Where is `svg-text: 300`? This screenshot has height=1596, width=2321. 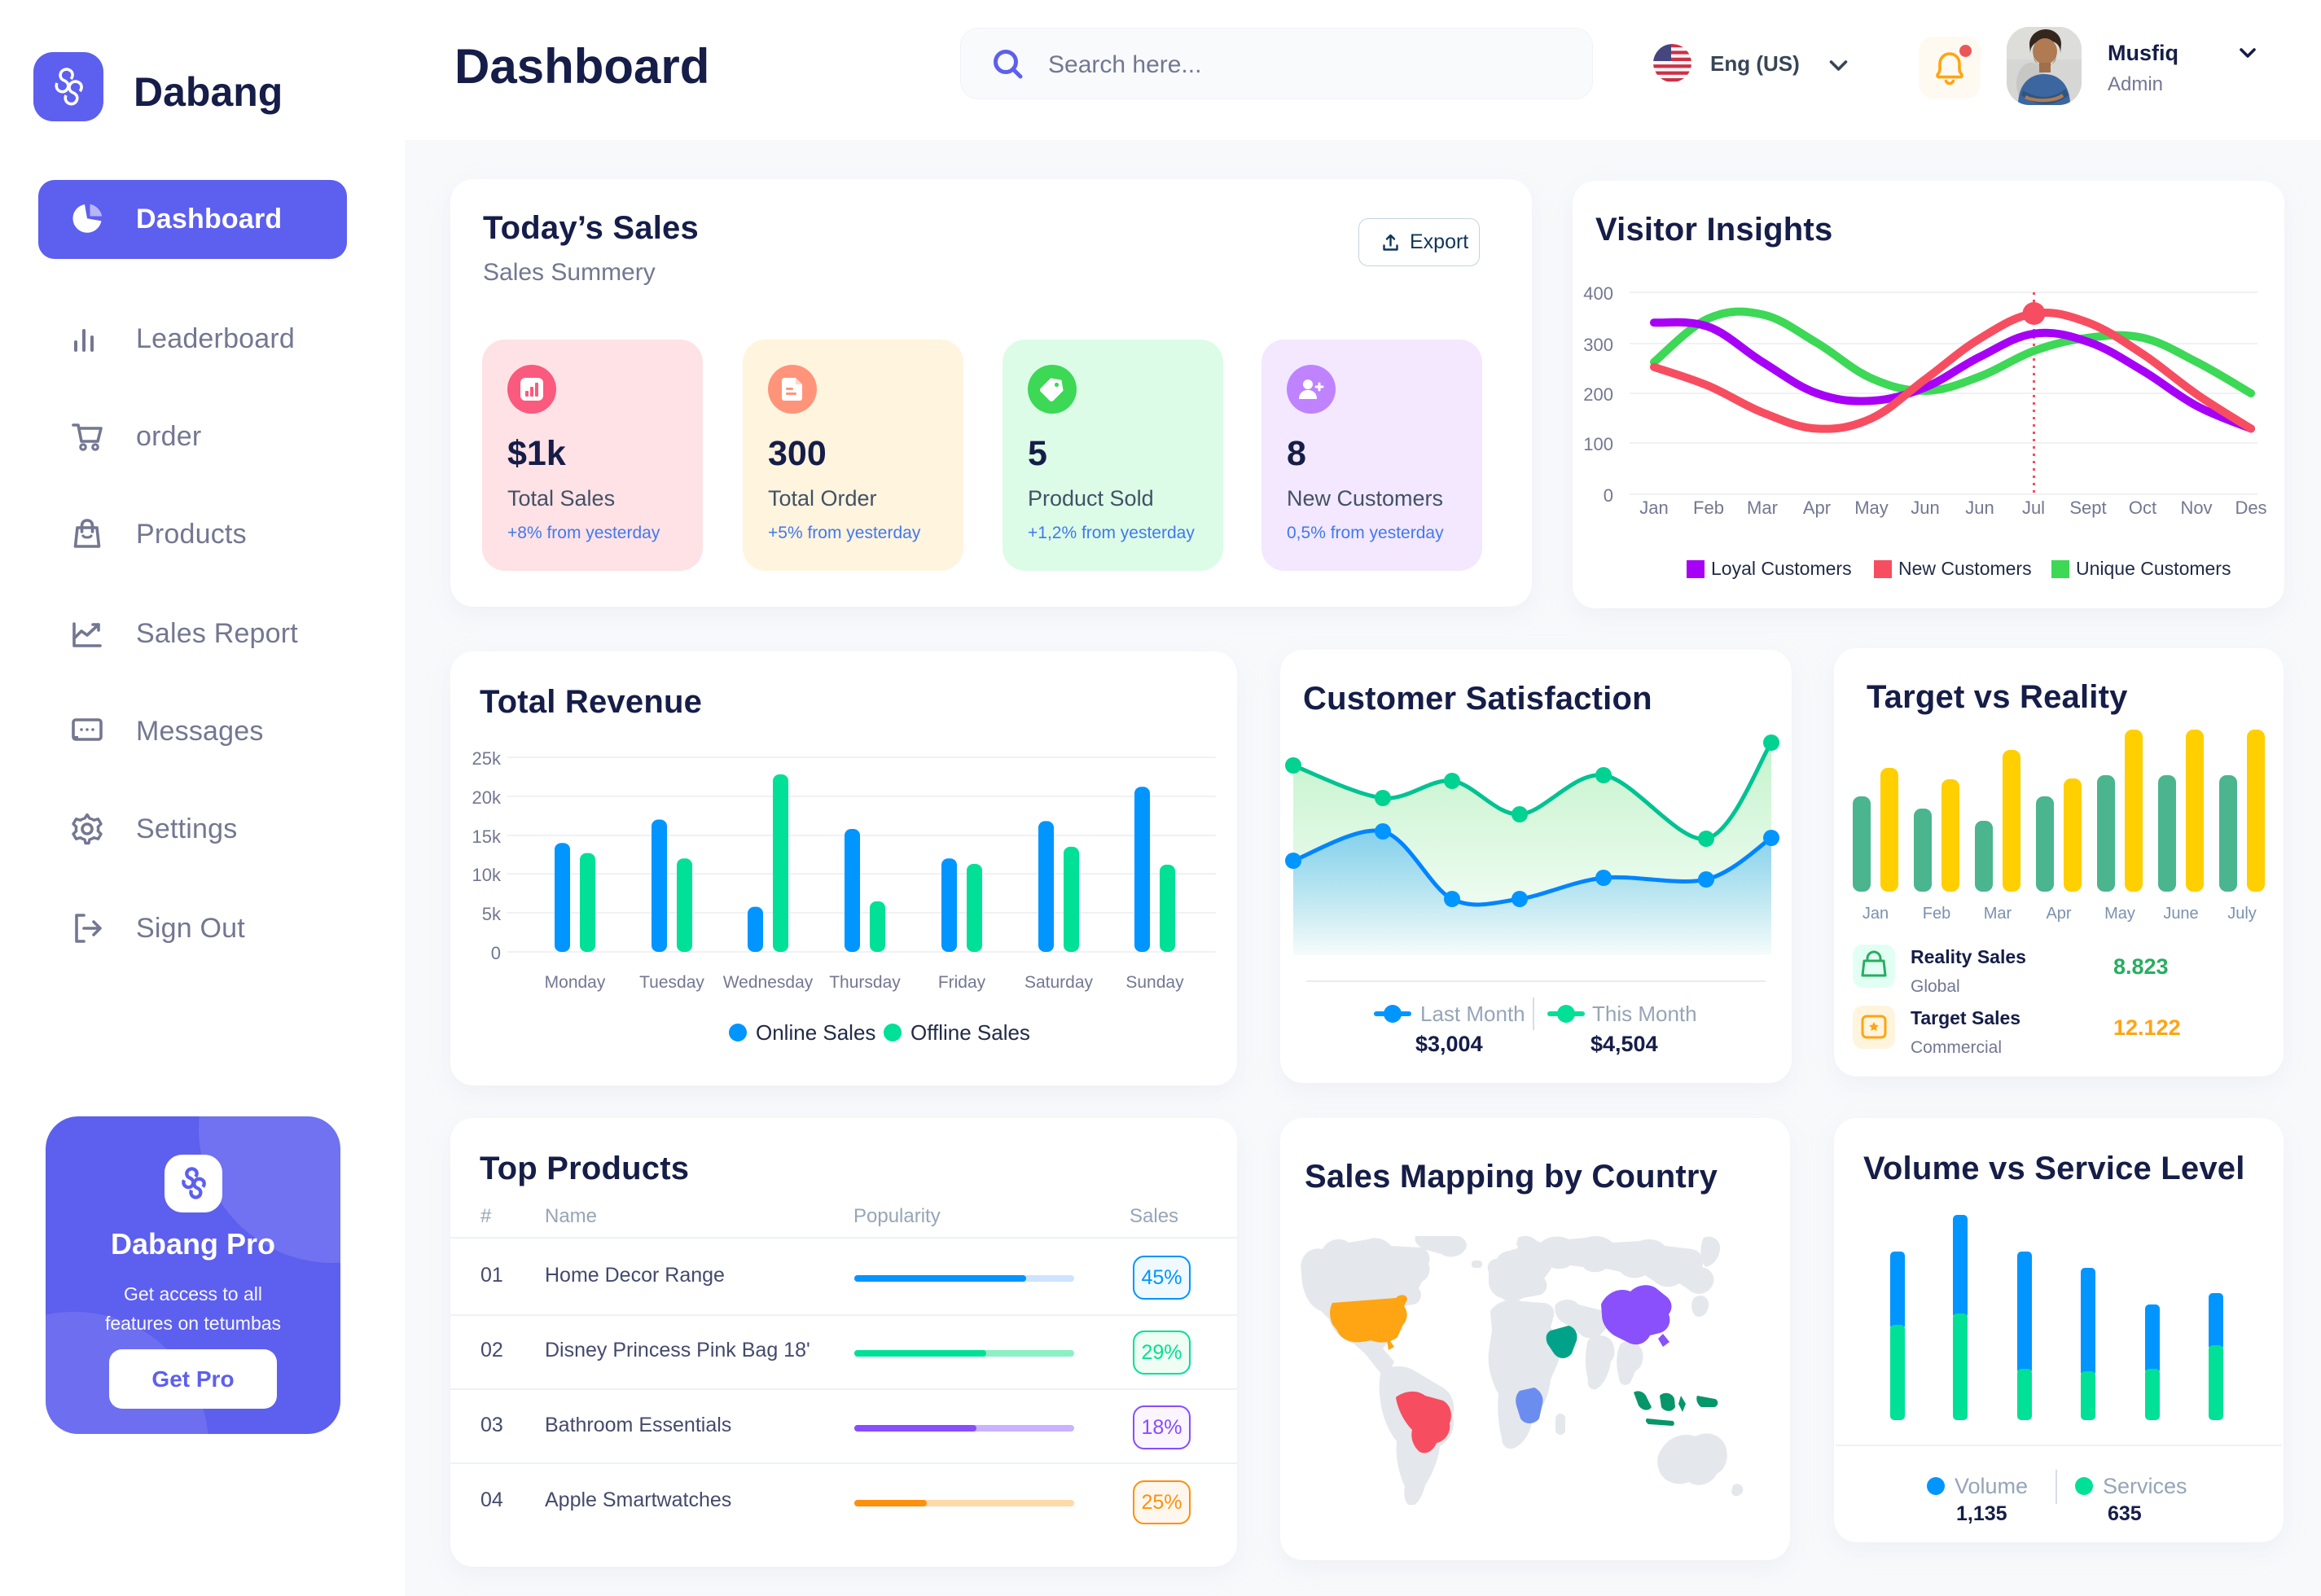
svg-text: 300 is located at coordinates (1598, 345).